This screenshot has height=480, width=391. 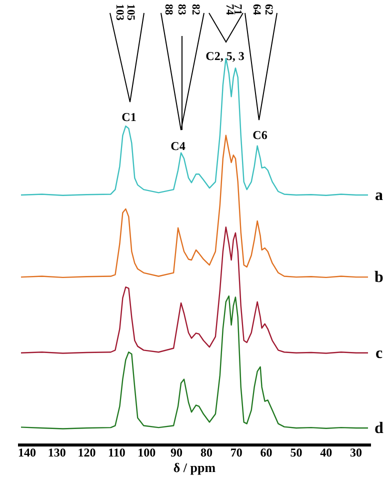 What do you see at coordinates (266, 453) in the screenshot?
I see `x-tick-label: 60` at bounding box center [266, 453].